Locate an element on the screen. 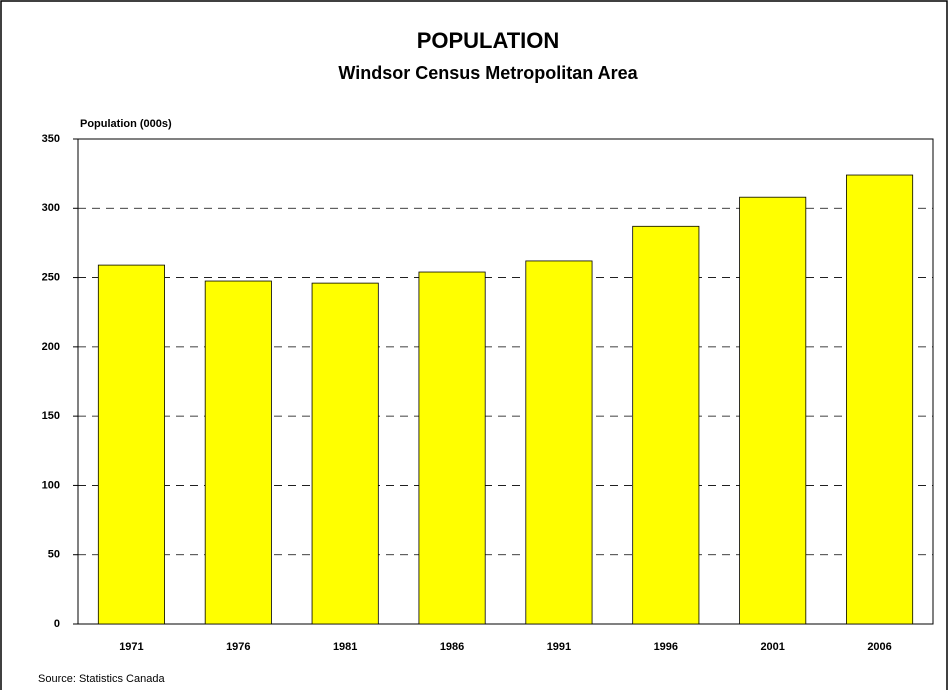 This screenshot has width=951, height=690. x-tick-label: 1976 is located at coordinates (238, 647).